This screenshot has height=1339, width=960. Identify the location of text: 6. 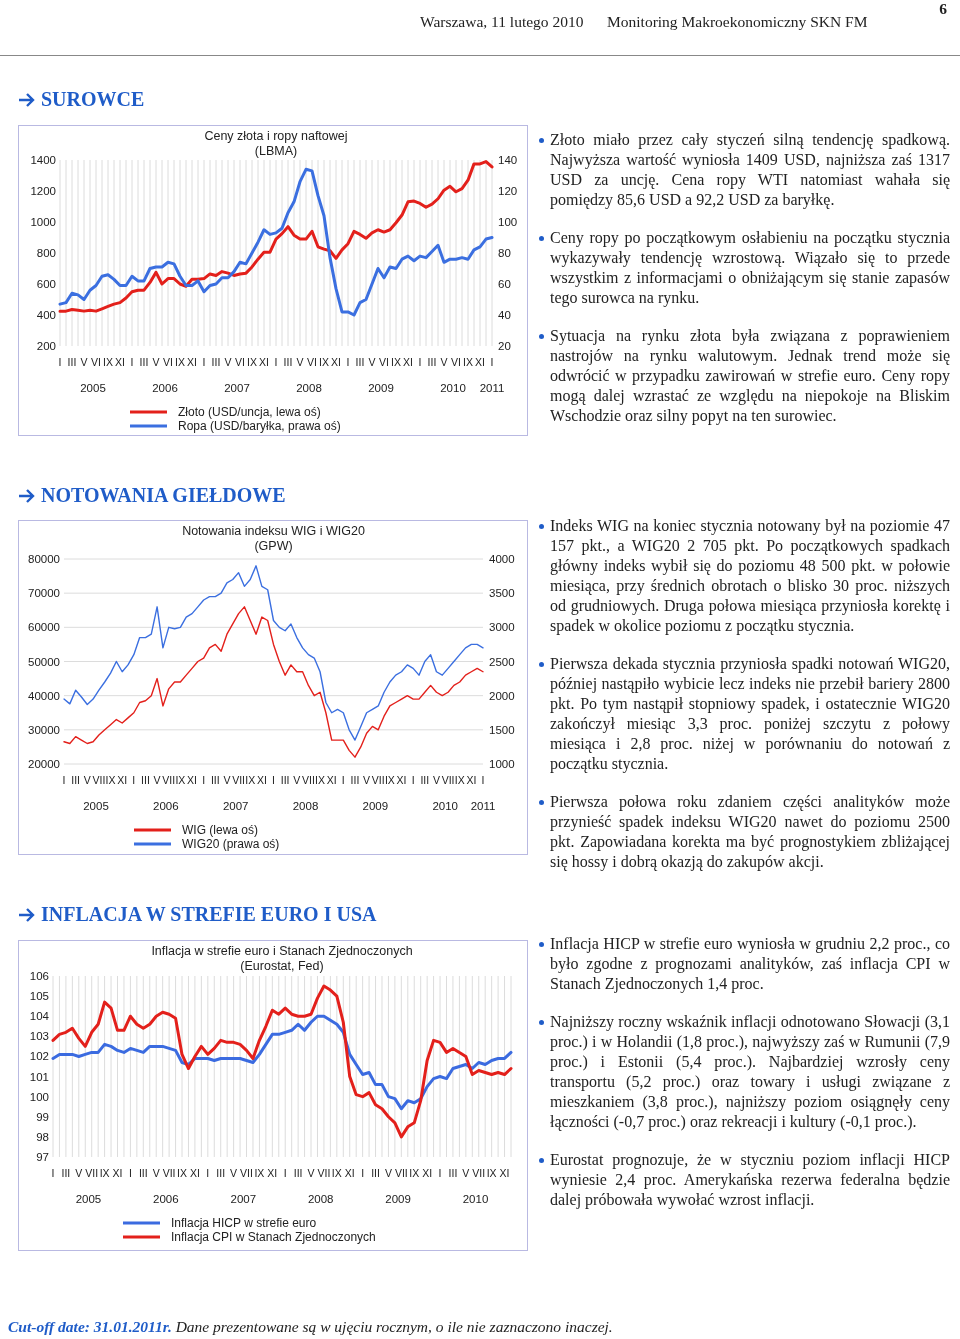
(943, 9).